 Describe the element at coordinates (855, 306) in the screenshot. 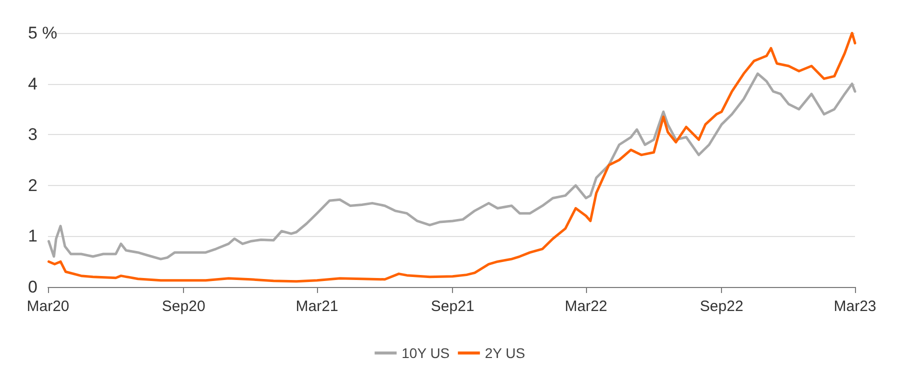

I see `x-tick-label: Mar23` at that location.